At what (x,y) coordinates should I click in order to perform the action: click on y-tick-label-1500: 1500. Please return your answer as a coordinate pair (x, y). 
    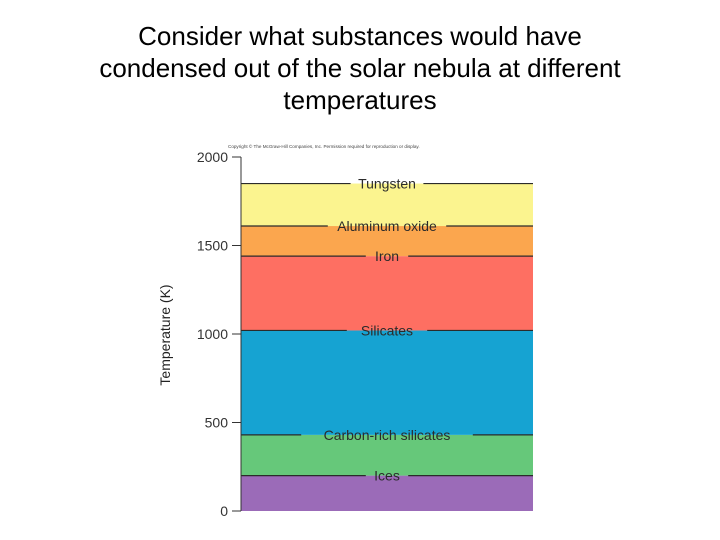
    Looking at the image, I should click on (212, 246).